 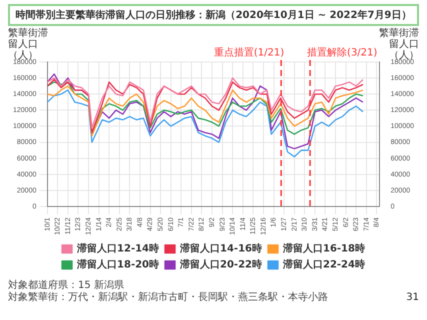 What do you see at coordinates (213, 15) in the screenshot?
I see `chart-title: 時間帯別主要繁華街滞留人口の日別推移：新潟（2020年10月1日 ~ 2022年7月9日）` at bounding box center [213, 15].